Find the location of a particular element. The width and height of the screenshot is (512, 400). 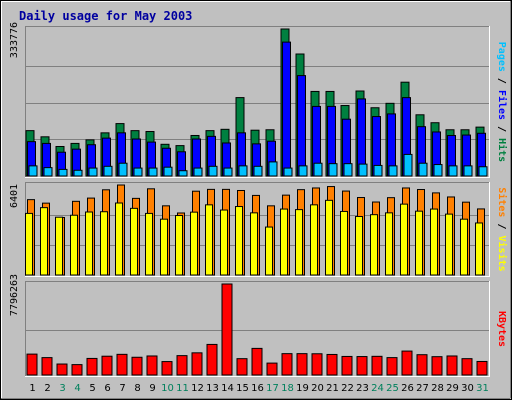

x-tick-label: 31 is located at coordinates (482, 388).